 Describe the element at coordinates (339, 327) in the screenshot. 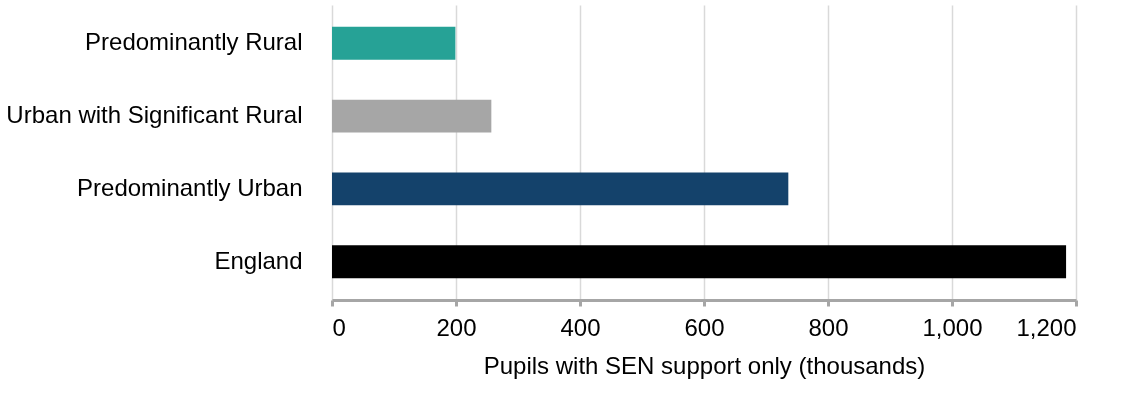

I see `x-tick-label: 0` at that location.